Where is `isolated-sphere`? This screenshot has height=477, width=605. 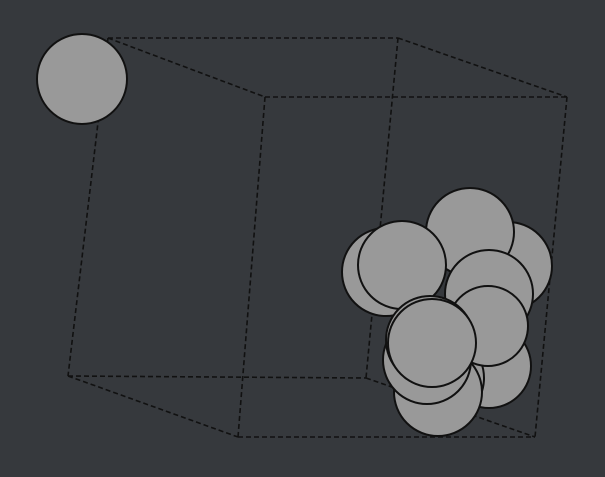 isolated-sphere is located at coordinates (82, 79).